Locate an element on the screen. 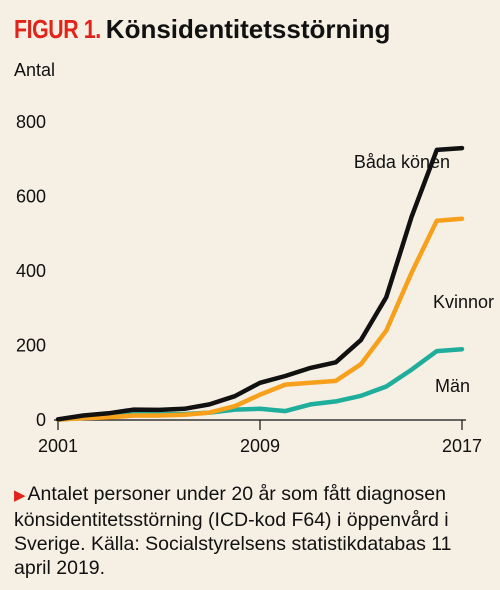 This screenshot has height=590, width=500. figure-heading: FIGUR 1. Könsidentitetsstörning is located at coordinates (202, 29).